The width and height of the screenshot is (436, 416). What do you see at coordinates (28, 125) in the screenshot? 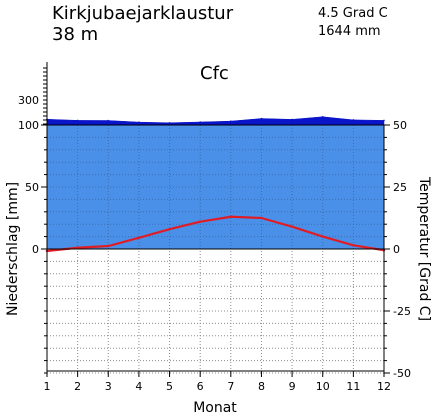
I see `y-left-tick-label: 100` at bounding box center [28, 125].